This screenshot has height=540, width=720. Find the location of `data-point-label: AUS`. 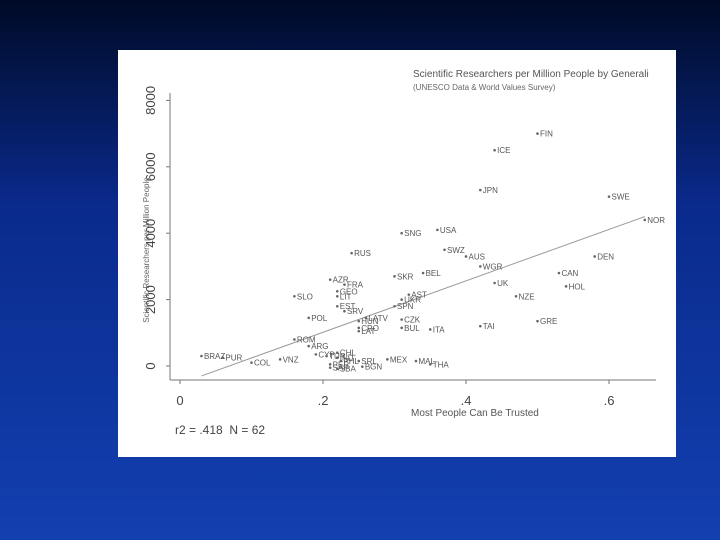

data-point-label: AUS is located at coordinates (477, 256).